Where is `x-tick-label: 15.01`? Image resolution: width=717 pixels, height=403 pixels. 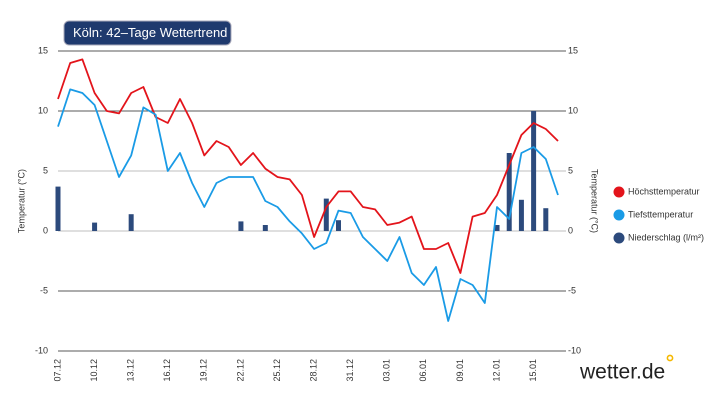
x-tick-label: 15.01 is located at coordinates (533, 370).